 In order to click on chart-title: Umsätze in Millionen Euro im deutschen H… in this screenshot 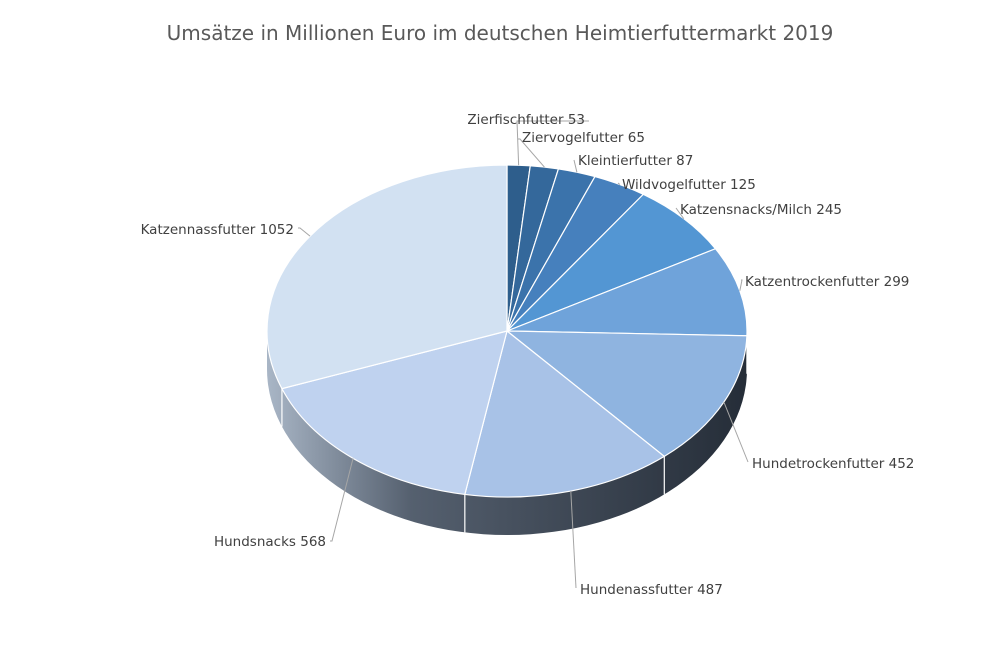, I will do `click(500, 33)`.